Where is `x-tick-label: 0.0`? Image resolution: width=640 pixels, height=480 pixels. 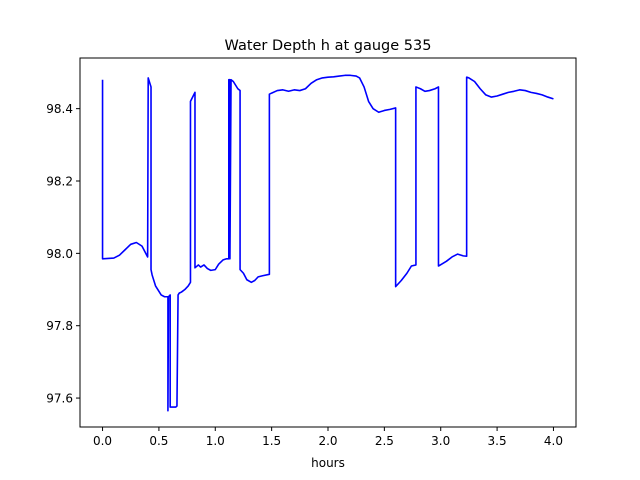
x-tick-label: 0.0 is located at coordinates (102, 441).